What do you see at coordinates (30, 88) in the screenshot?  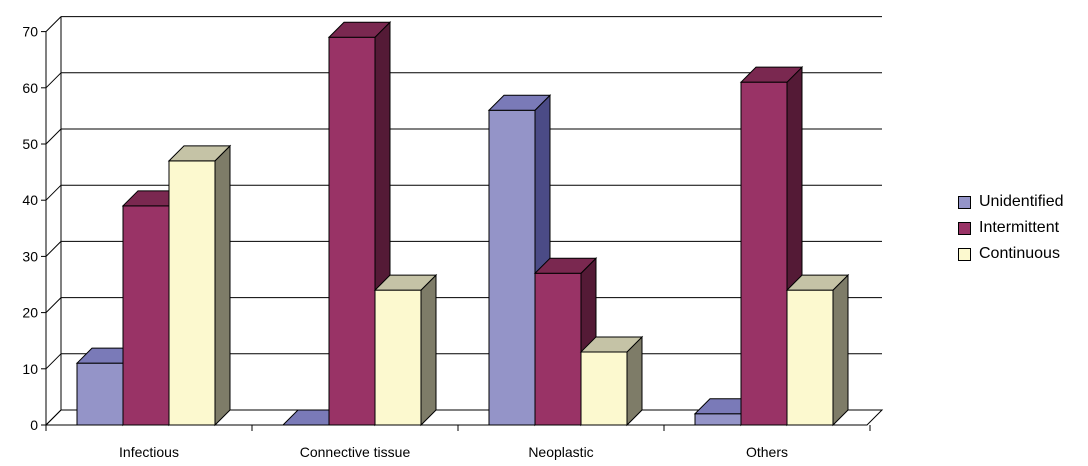 I see `y-tick-label: 60` at bounding box center [30, 88].